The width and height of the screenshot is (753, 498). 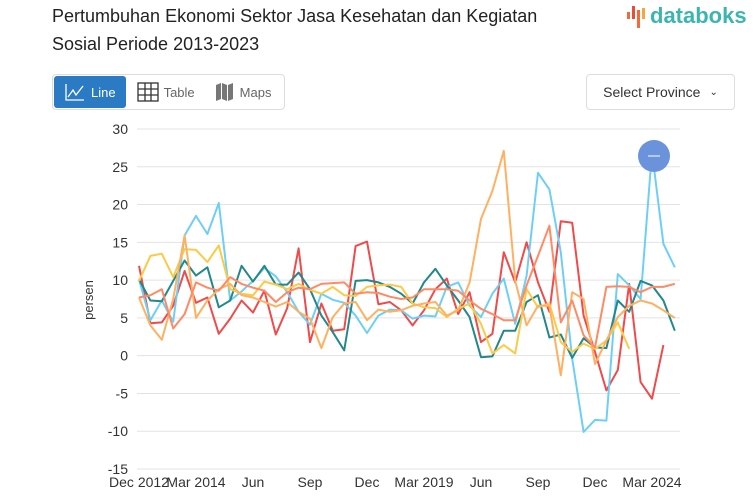 What do you see at coordinates (120, 280) in the screenshot?
I see `y-tick-label: 10` at bounding box center [120, 280].